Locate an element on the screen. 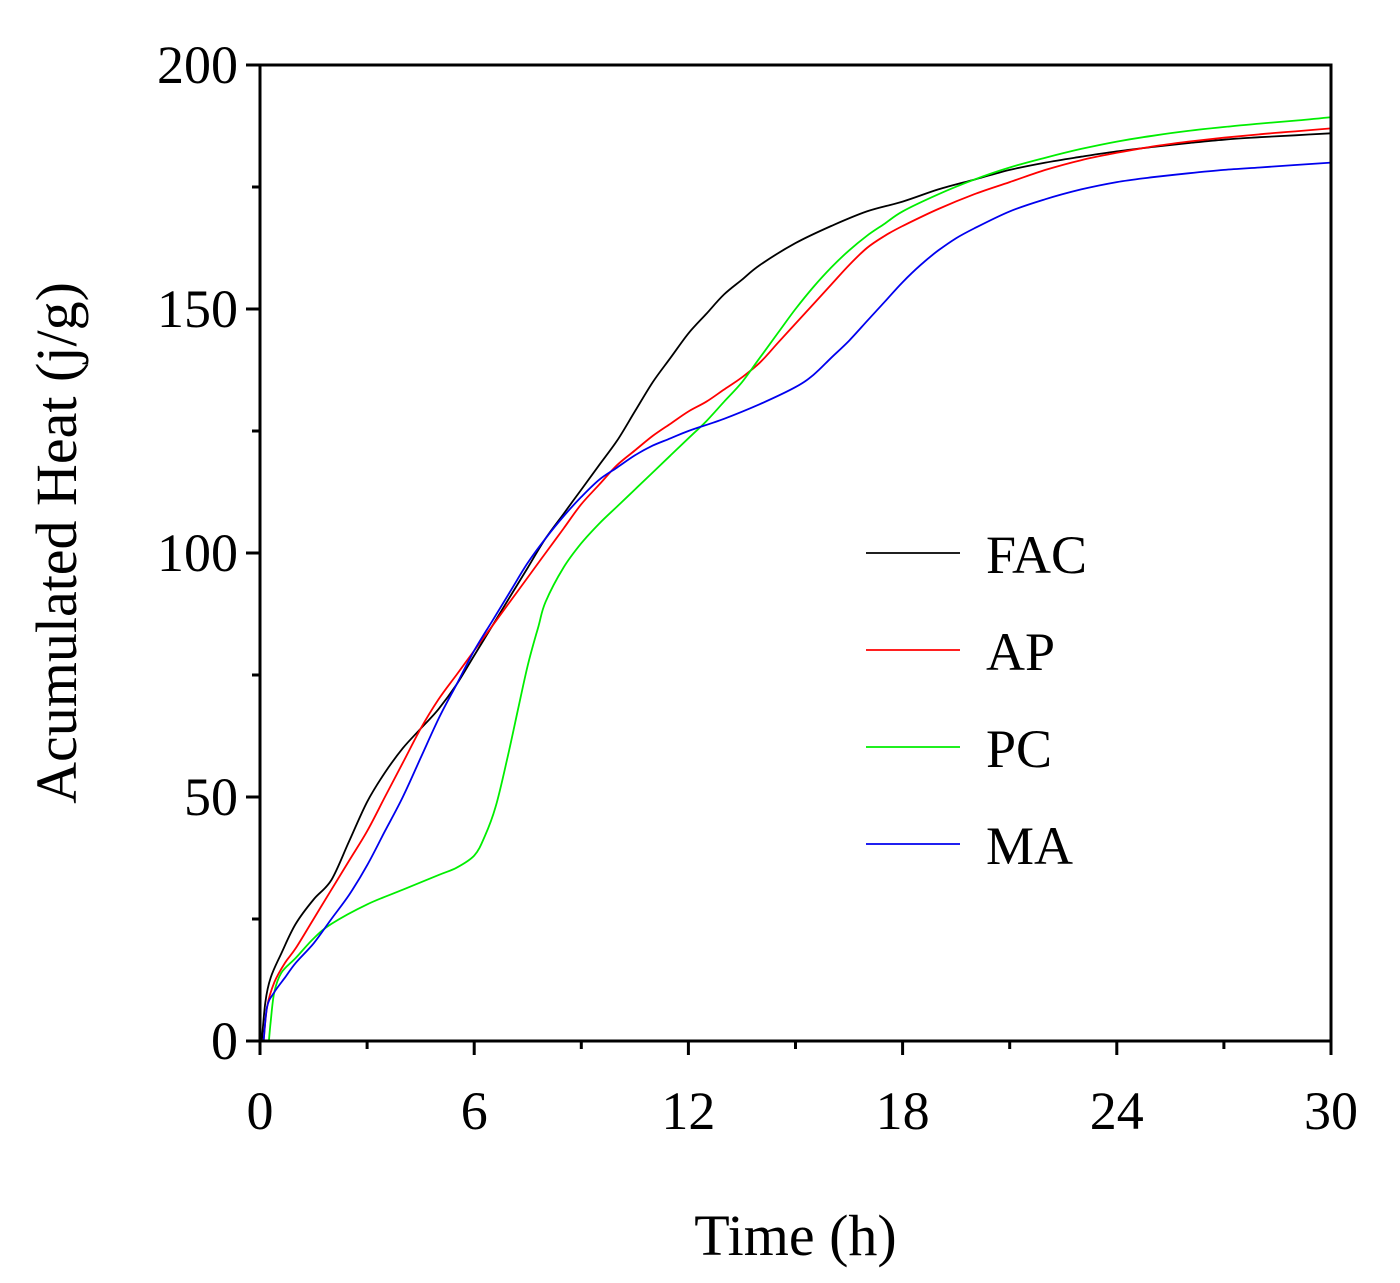 This screenshot has width=1400, height=1283. legend-label-ap: AP is located at coordinates (1020, 652).